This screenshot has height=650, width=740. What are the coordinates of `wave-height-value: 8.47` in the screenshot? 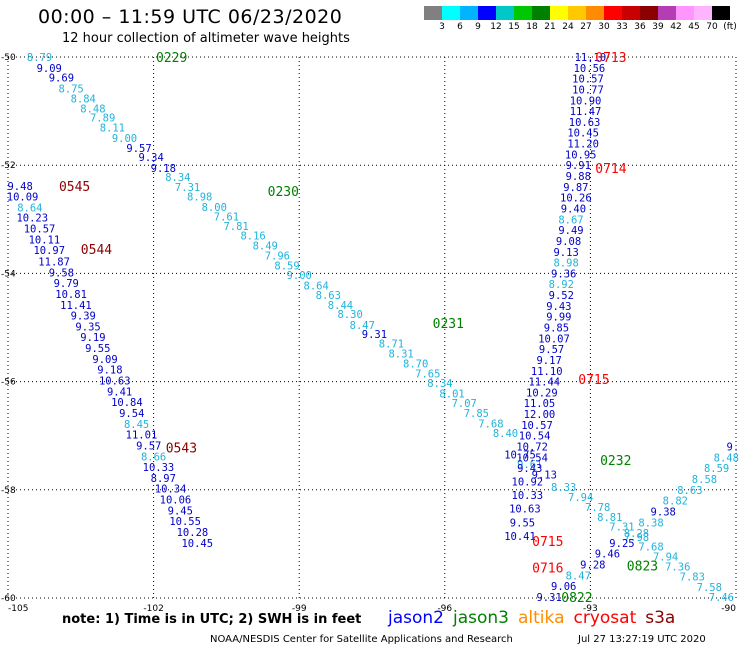 It's located at (578, 576).